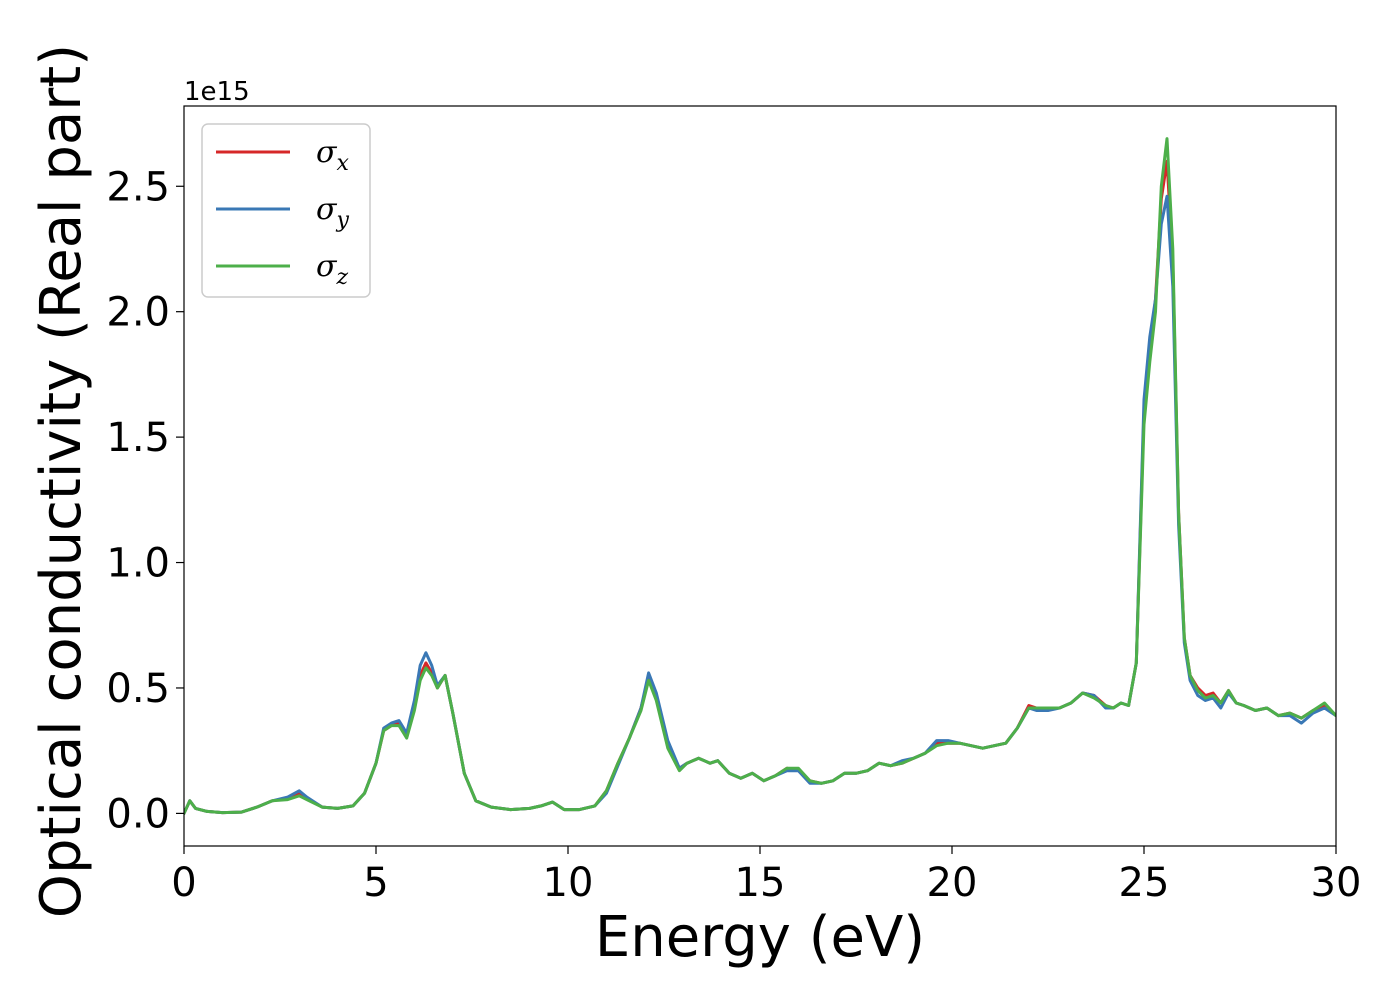  I want to click on legend-label-3: σz, so click(332, 269).